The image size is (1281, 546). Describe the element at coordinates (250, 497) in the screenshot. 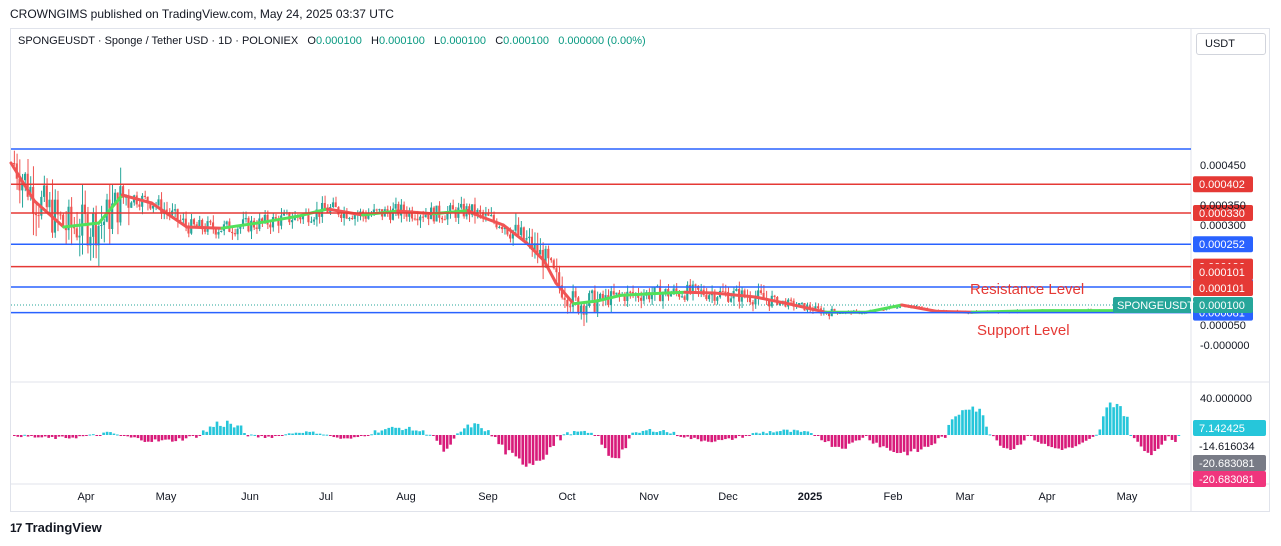

I see `time-axis-tick: Jun` at that location.